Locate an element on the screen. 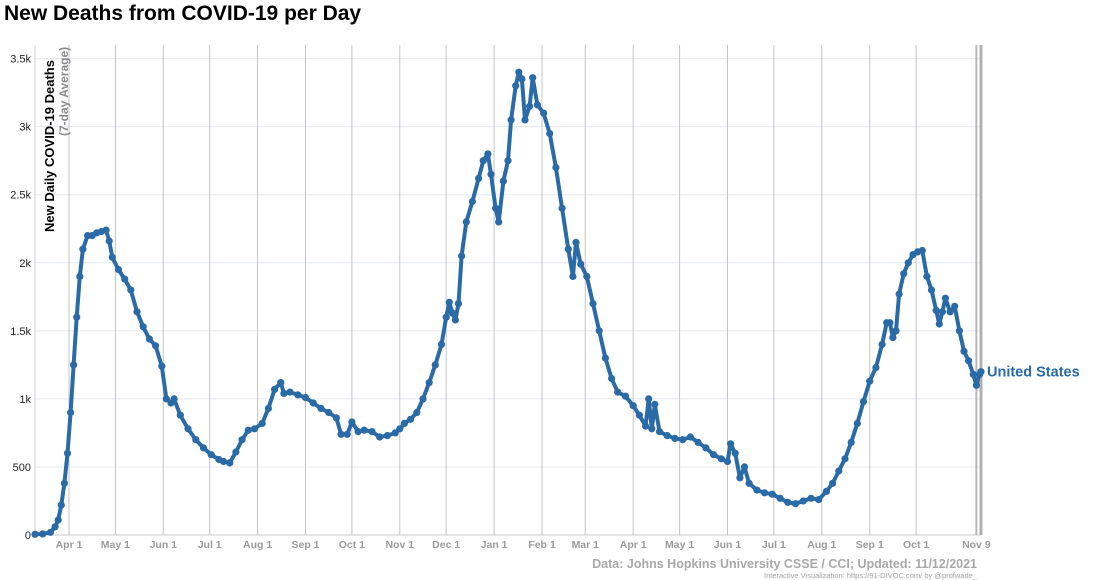  x-tick-label: Feb 1 is located at coordinates (542, 545).